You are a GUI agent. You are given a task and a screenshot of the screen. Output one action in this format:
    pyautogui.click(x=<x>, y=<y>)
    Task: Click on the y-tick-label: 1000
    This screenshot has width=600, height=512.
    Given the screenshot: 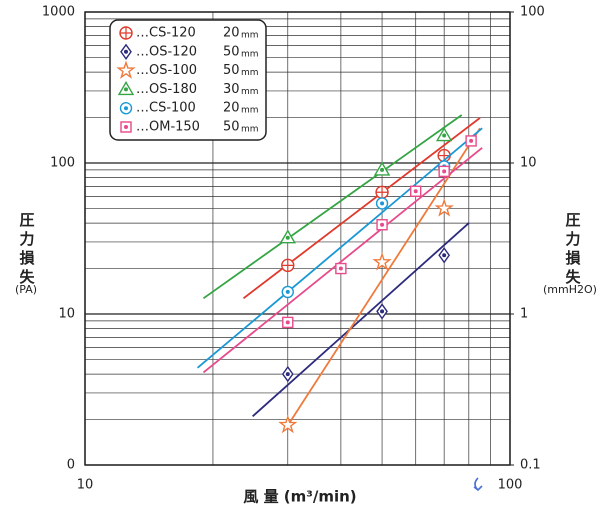 What is the action you would take?
    pyautogui.click(x=58, y=12)
    